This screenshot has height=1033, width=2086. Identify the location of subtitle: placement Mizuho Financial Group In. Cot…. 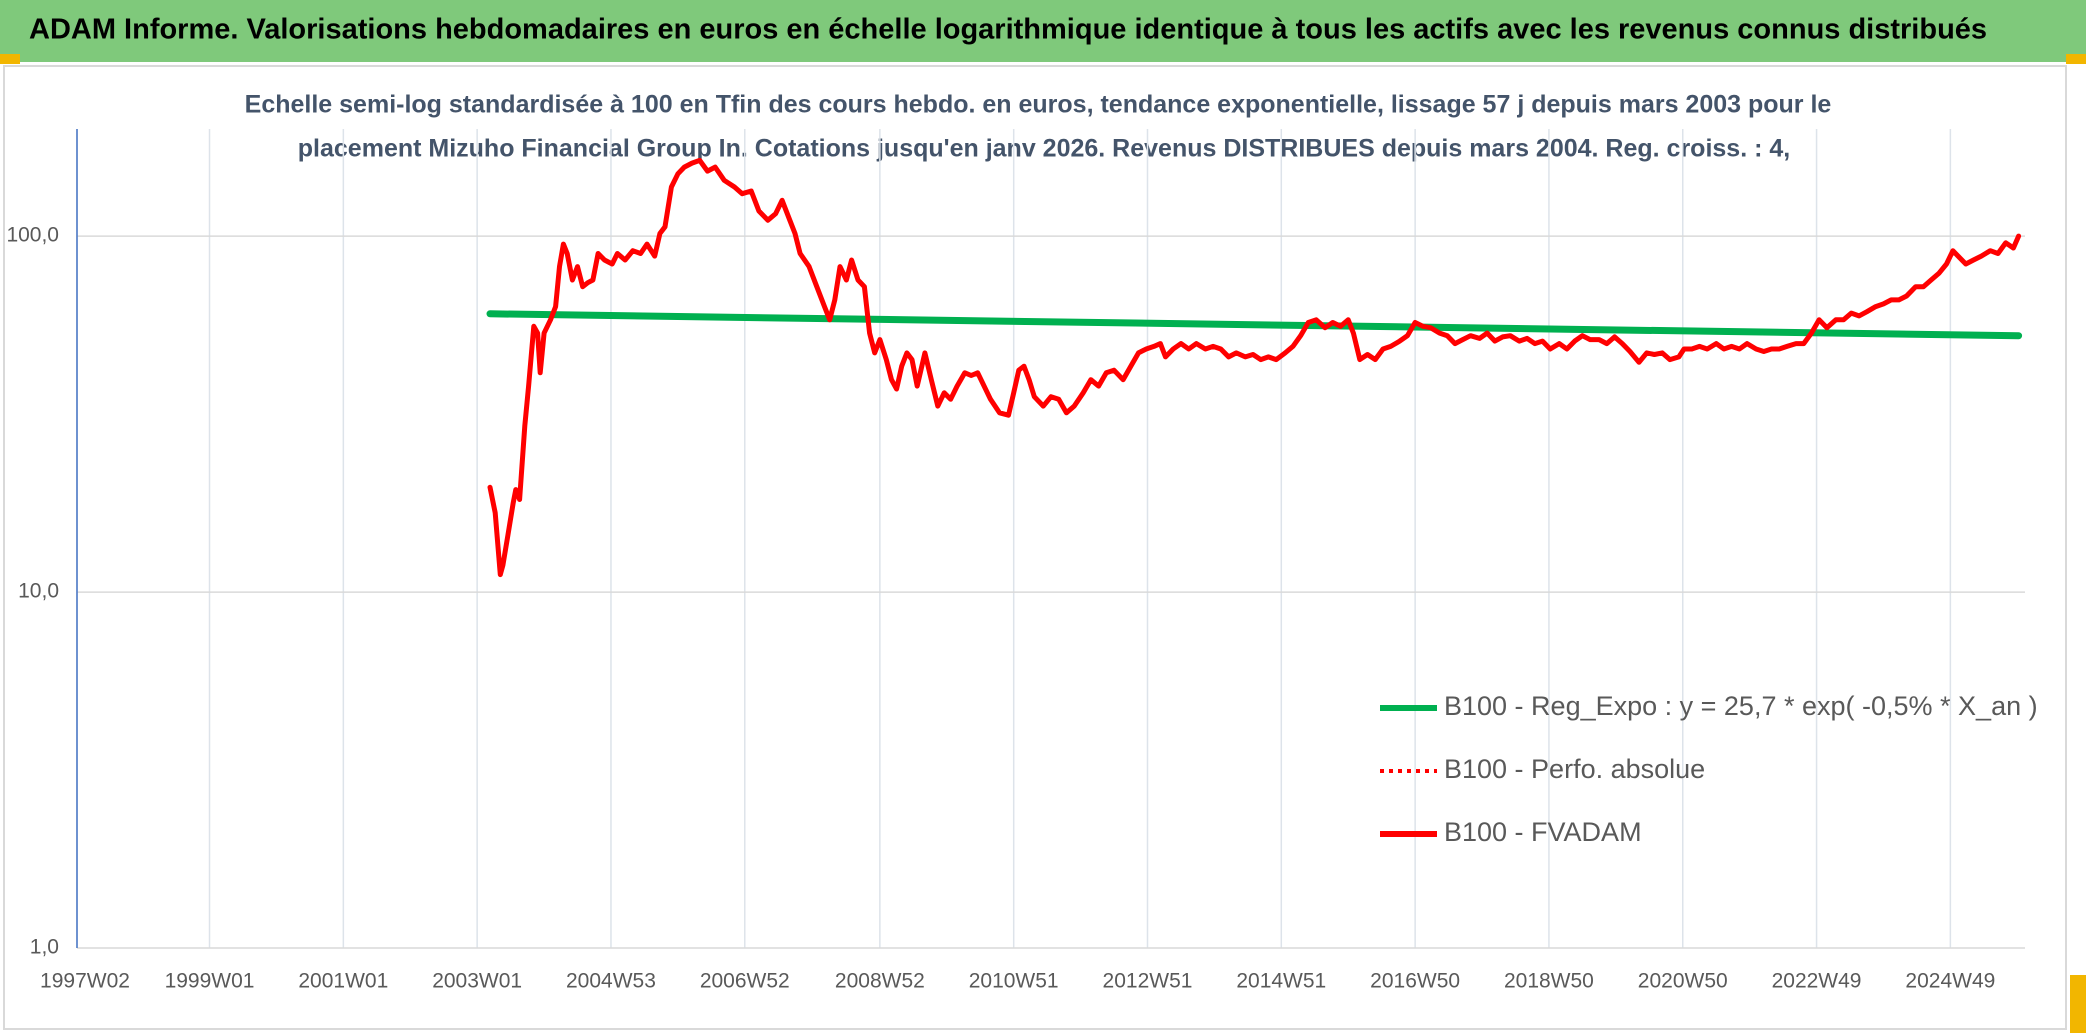
(1044, 149).